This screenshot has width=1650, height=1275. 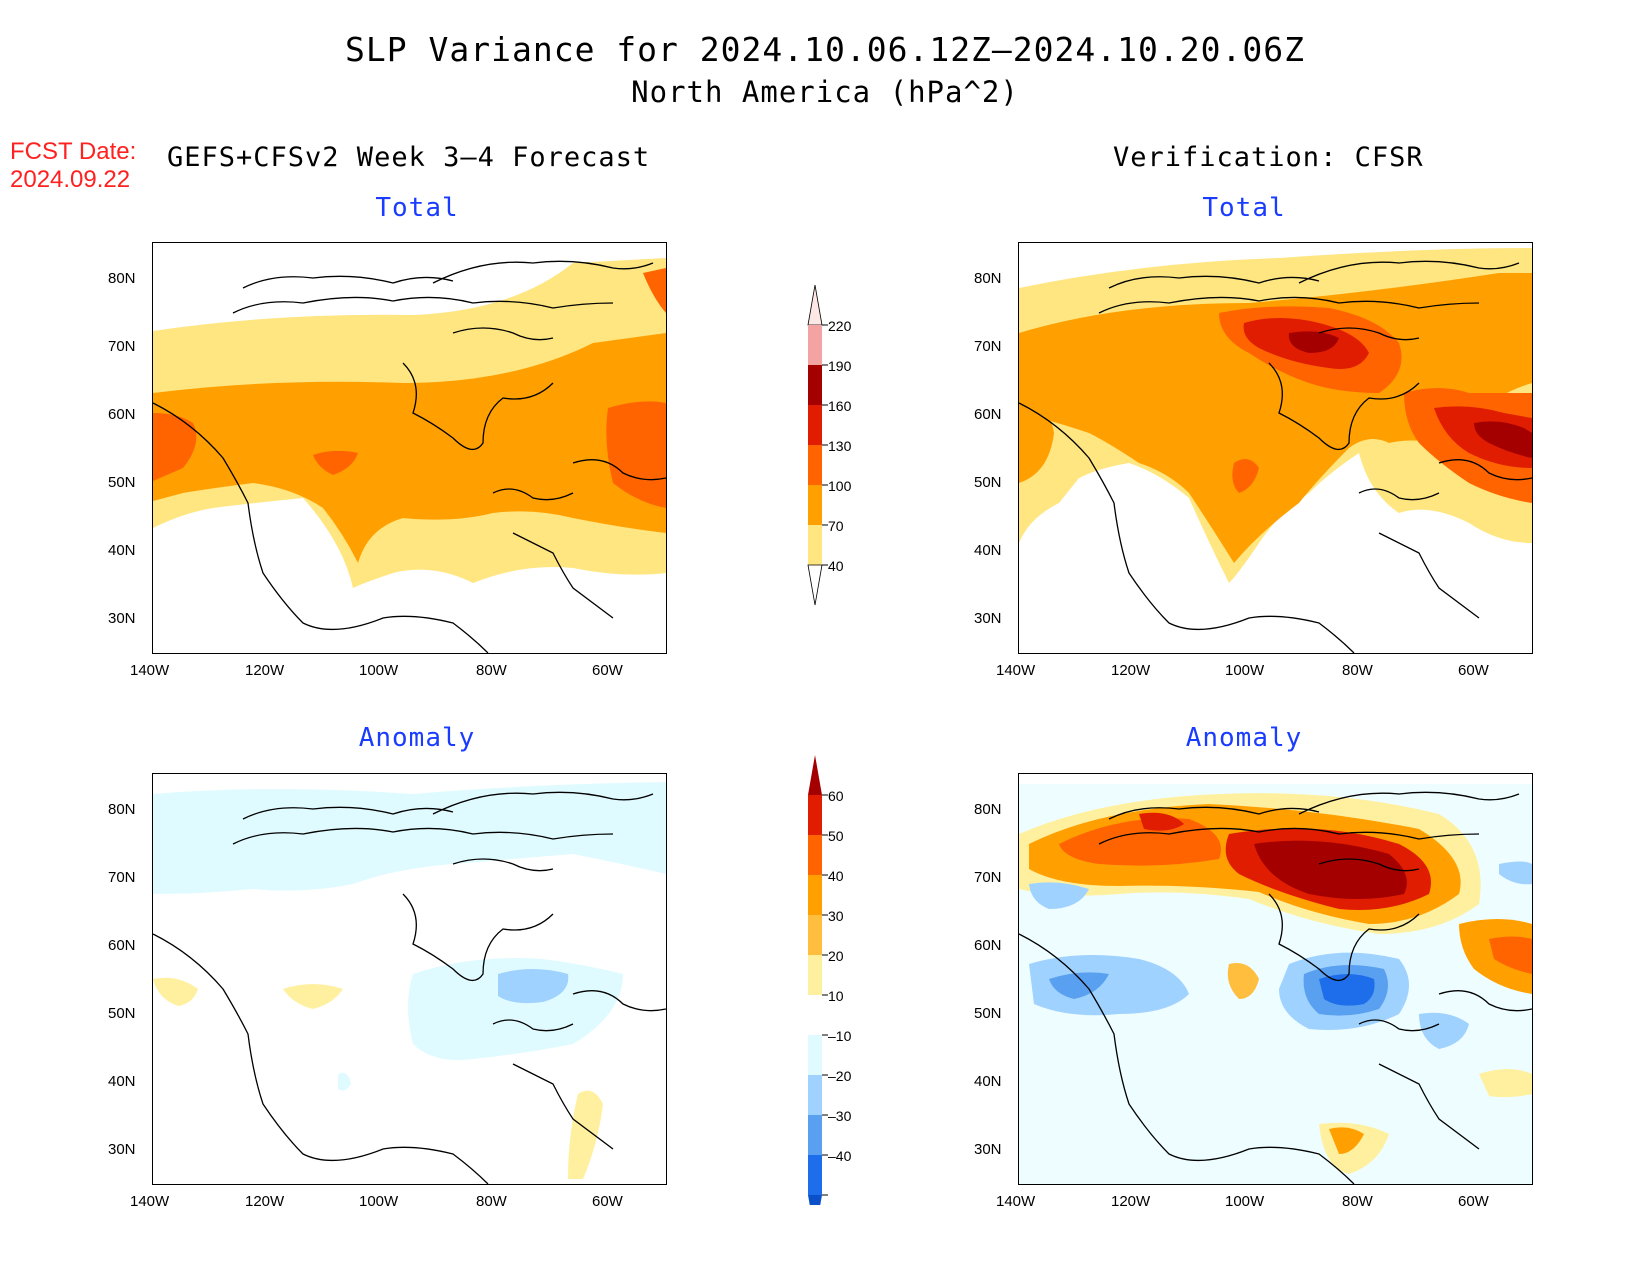 I want to click on colorbar-total-extend-top, so click(x=815, y=305).